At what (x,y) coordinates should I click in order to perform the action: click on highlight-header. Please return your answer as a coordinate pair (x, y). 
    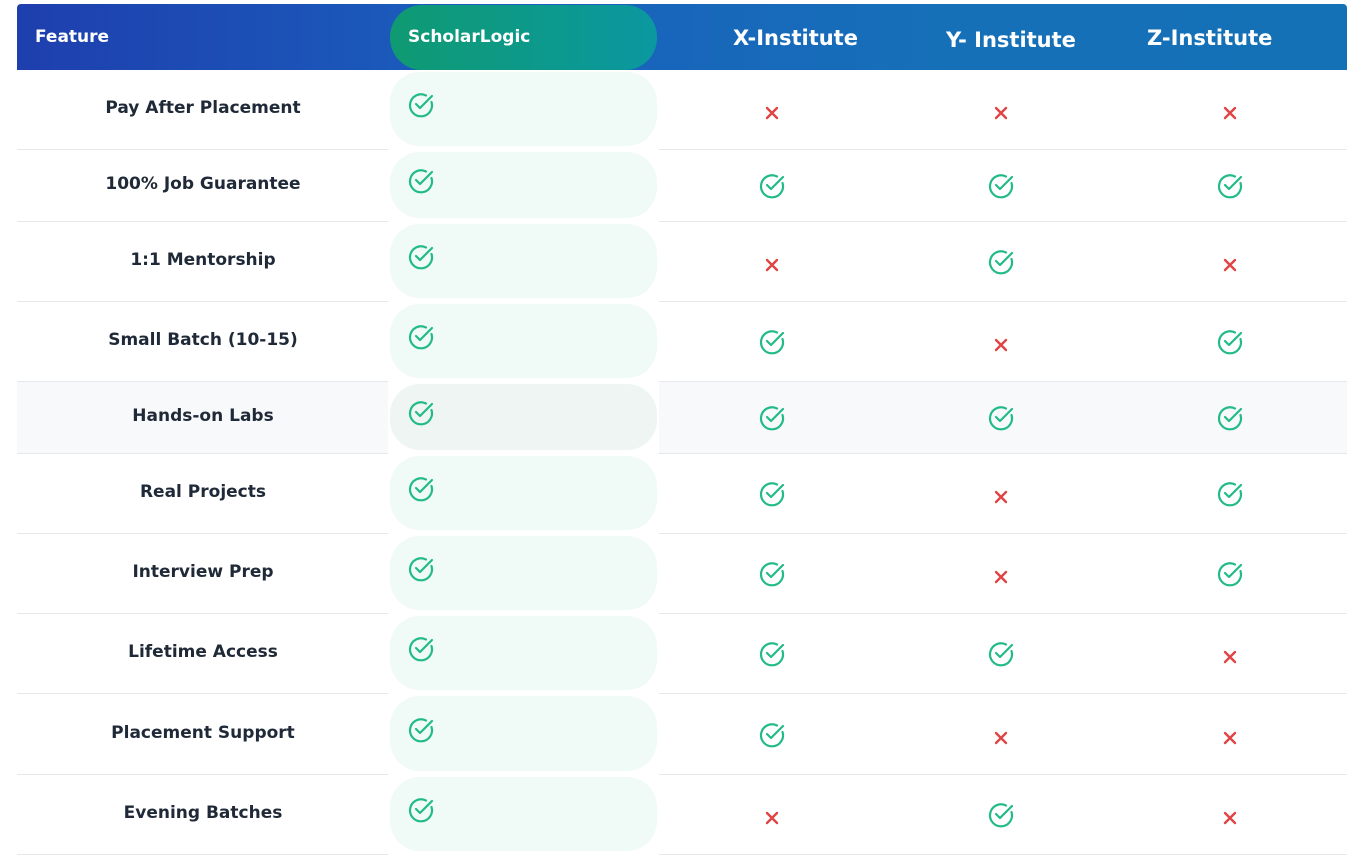
    Looking at the image, I should click on (523, 37).